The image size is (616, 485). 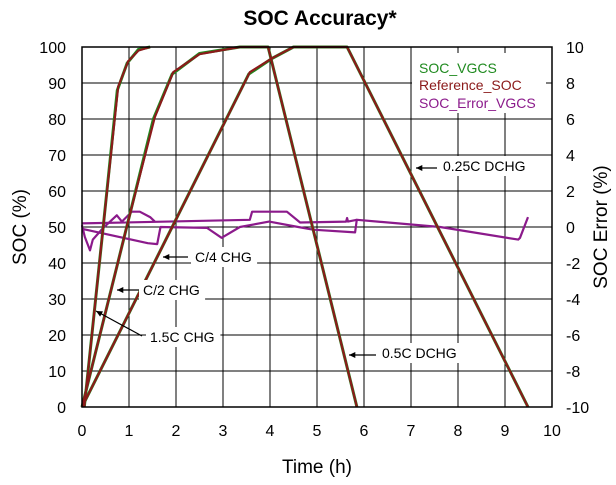 I want to click on y2-tick-label: 2, so click(x=570, y=192).